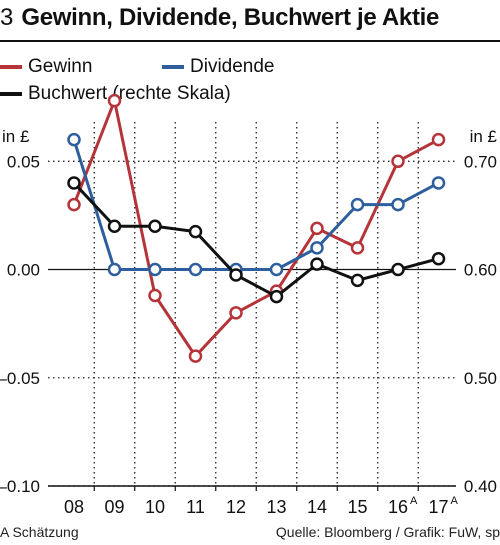 This screenshot has height=545, width=500. What do you see at coordinates (23, 161) in the screenshot?
I see `left-tick-label: 0.05` at bounding box center [23, 161].